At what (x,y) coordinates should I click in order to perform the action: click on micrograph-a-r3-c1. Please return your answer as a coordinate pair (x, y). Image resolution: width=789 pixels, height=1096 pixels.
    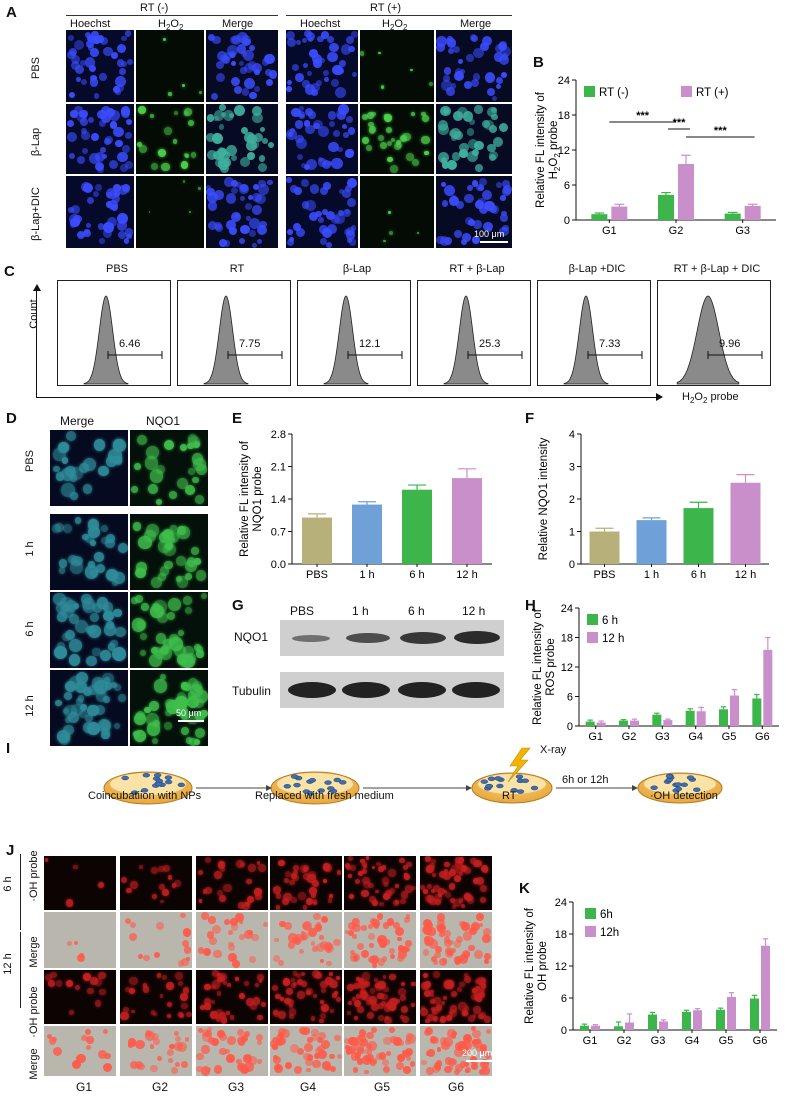
    Looking at the image, I should click on (100, 212).